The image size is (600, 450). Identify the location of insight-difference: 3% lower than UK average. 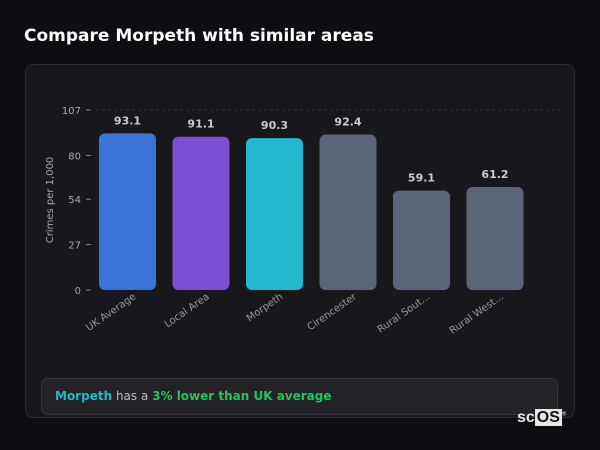
(242, 396).